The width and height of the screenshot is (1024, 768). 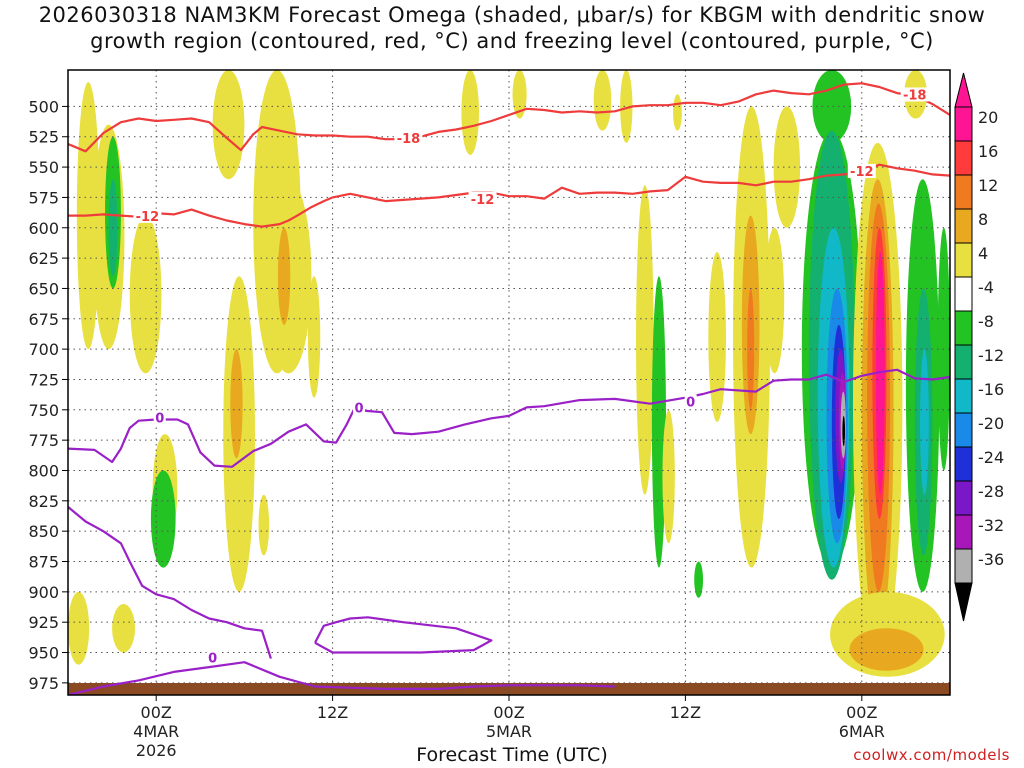 What do you see at coordinates (43, 562) in the screenshot?
I see `y-tick-label: 875` at bounding box center [43, 562].